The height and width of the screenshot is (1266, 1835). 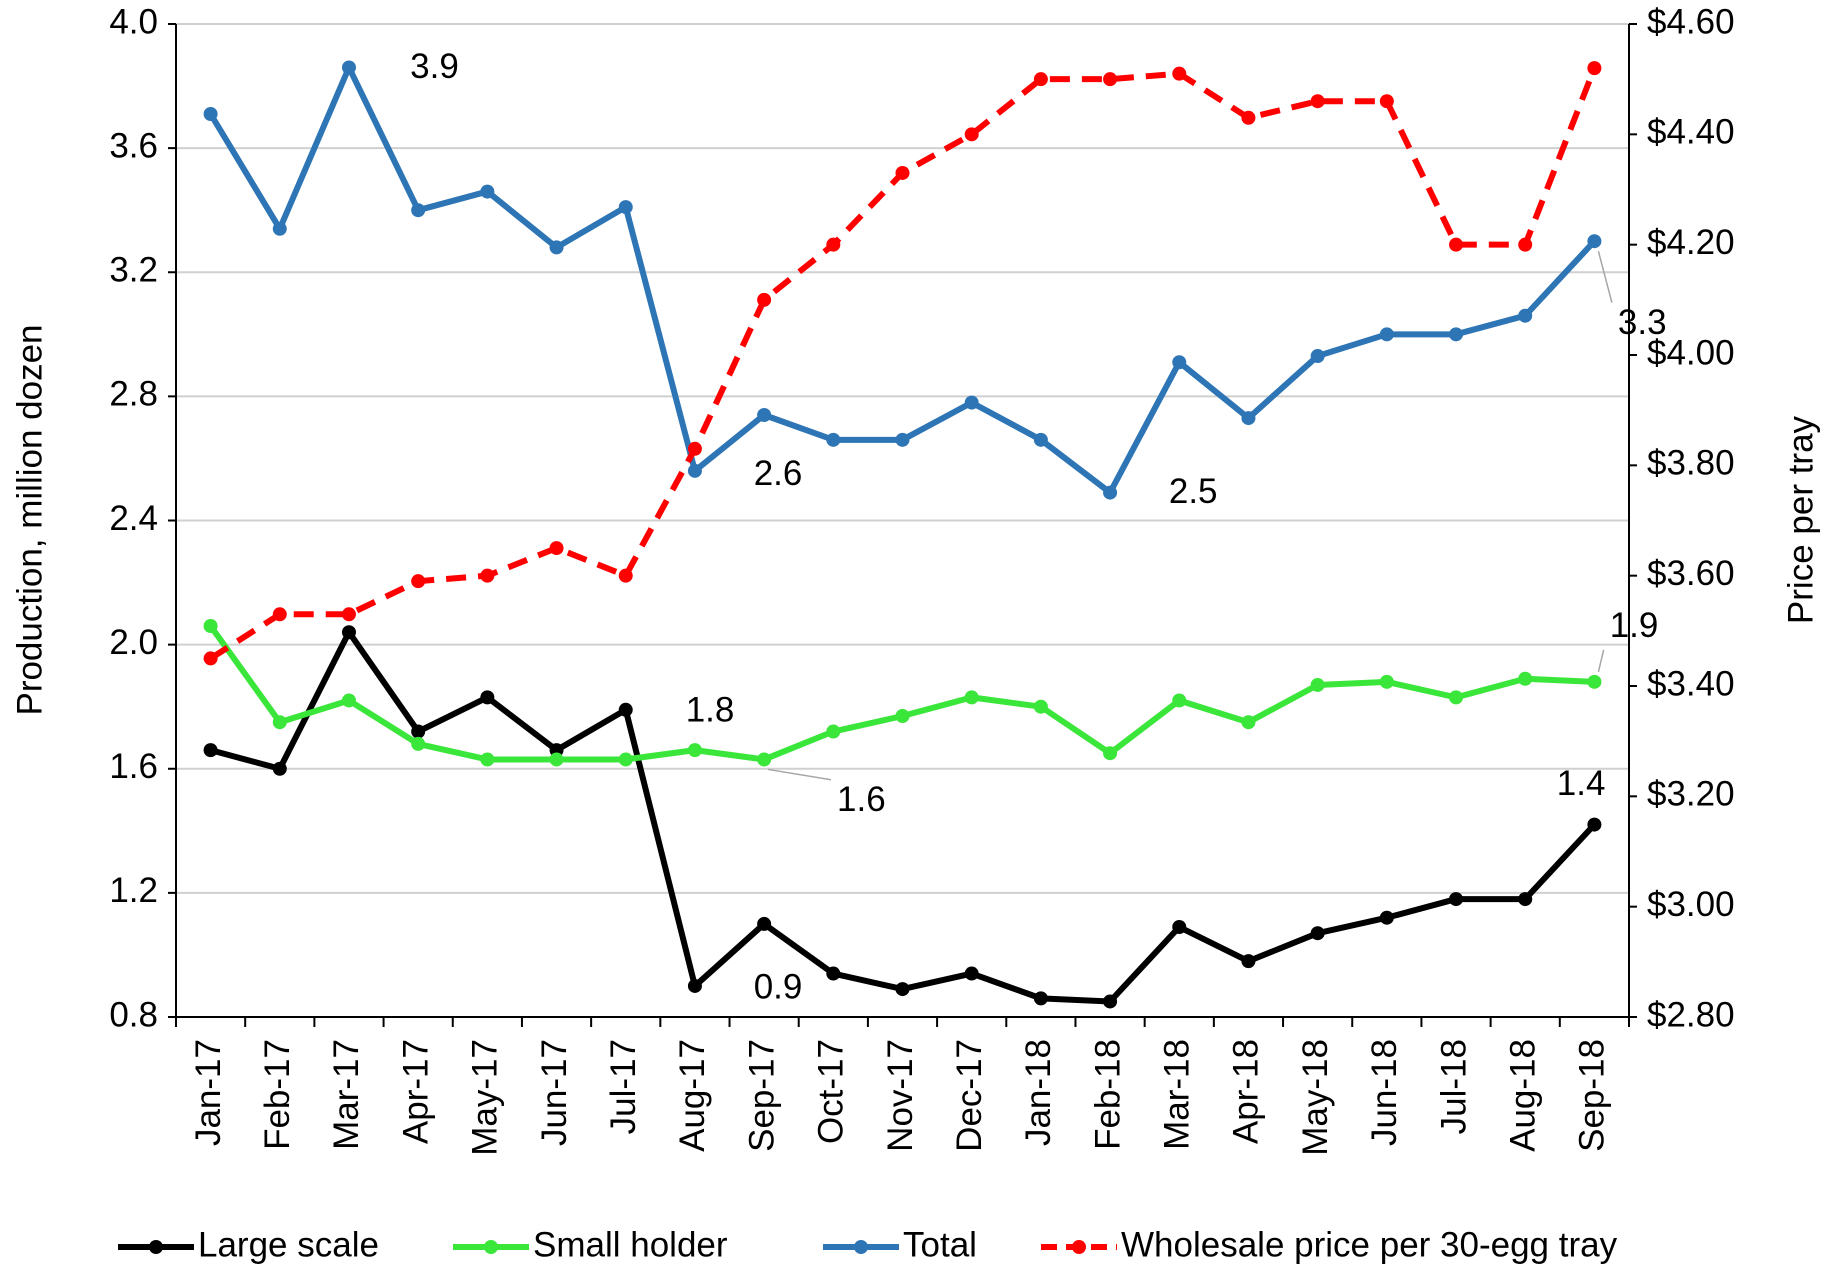 What do you see at coordinates (778, 473) in the screenshot?
I see `data-label: 2.6` at bounding box center [778, 473].